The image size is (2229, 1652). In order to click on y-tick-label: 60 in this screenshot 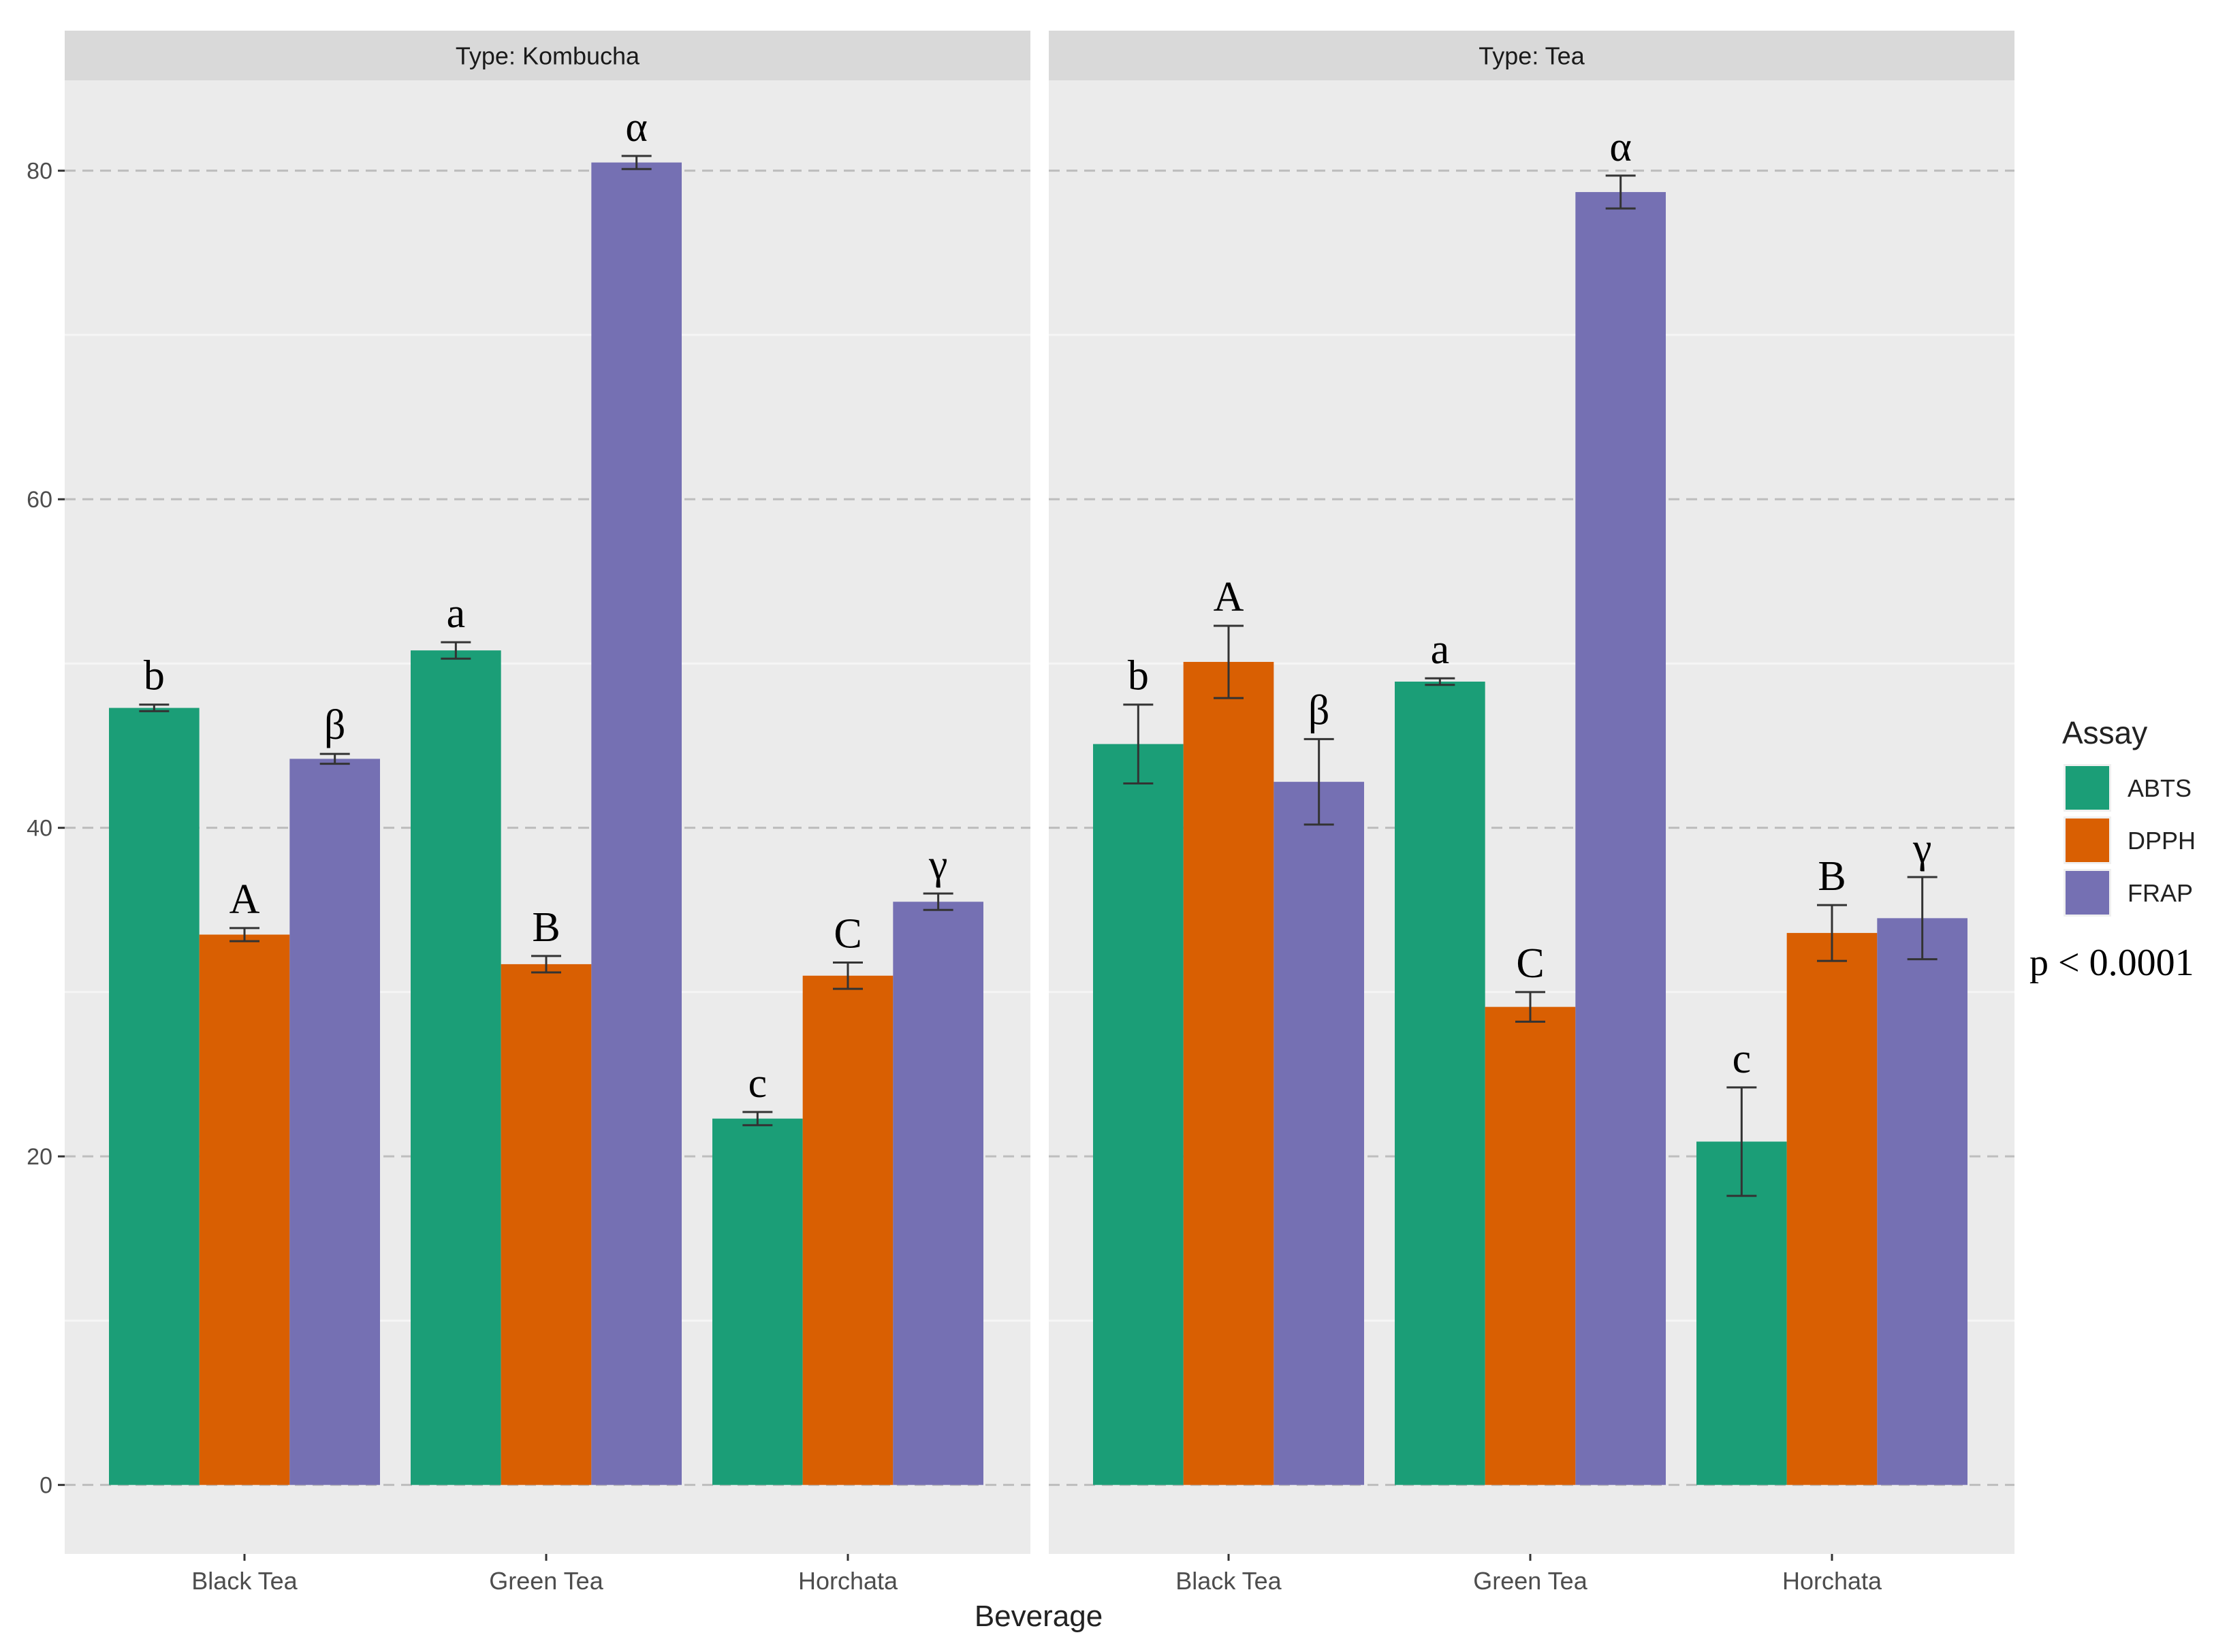, I will do `click(39, 500)`.